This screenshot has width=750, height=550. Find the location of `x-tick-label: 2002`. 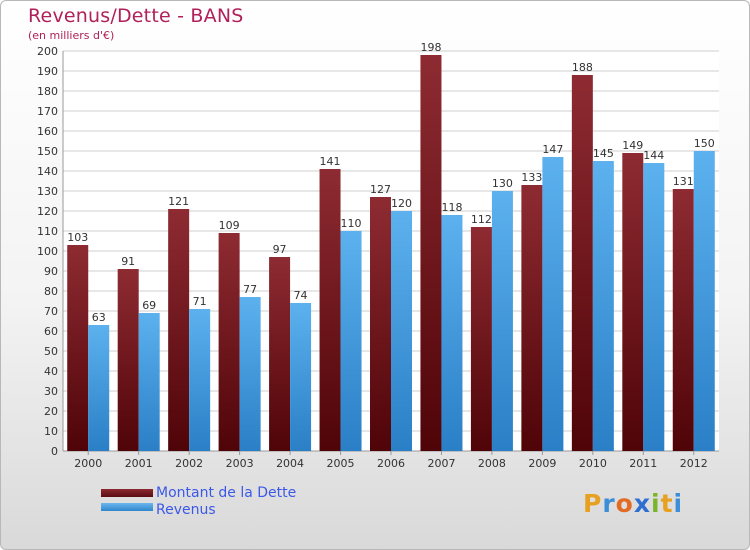

x-tick-label: 2002 is located at coordinates (189, 463).